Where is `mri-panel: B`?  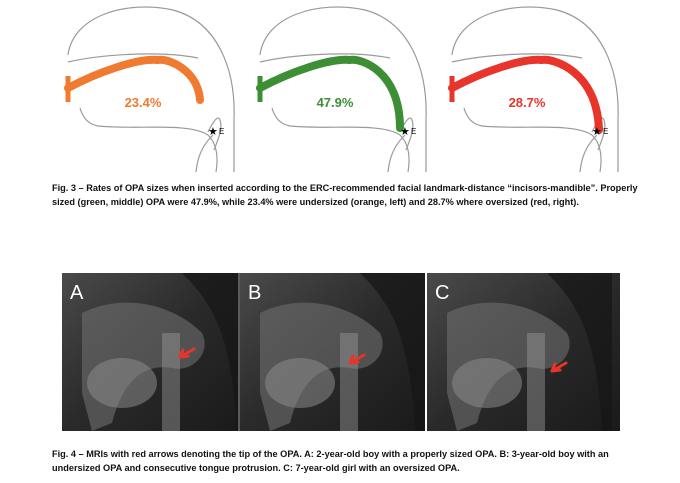
mri-panel: B is located at coordinates (332, 352).